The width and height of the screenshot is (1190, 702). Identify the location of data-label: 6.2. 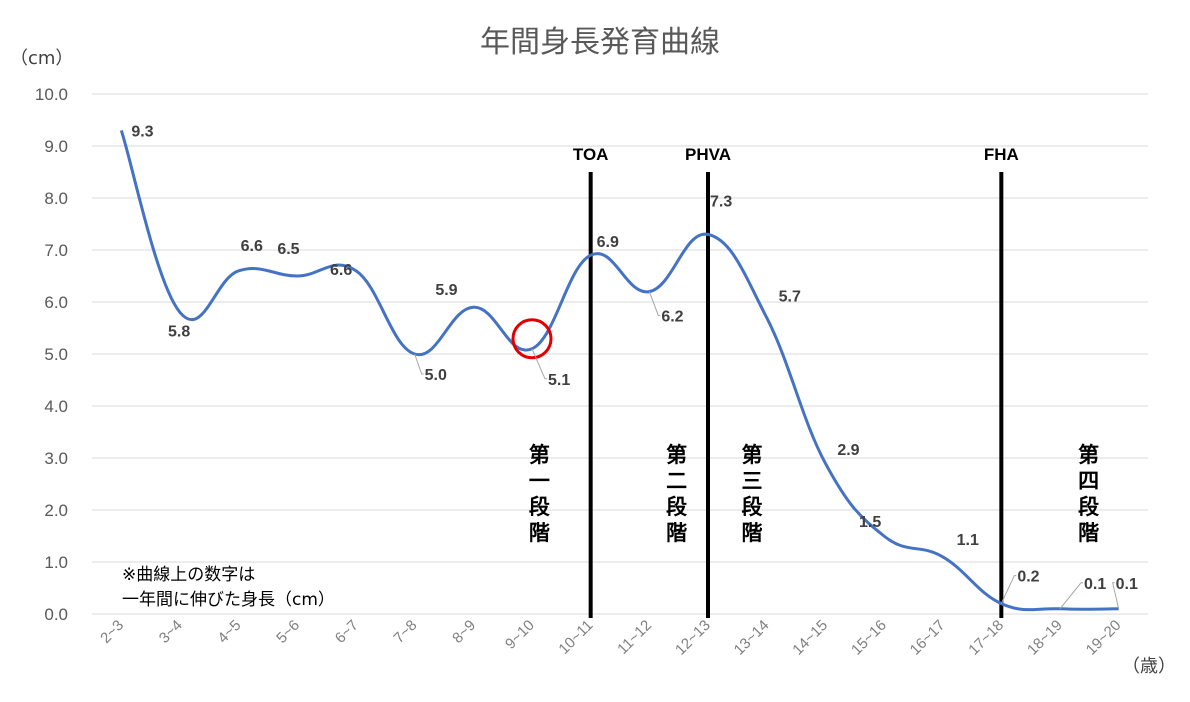
(672, 317).